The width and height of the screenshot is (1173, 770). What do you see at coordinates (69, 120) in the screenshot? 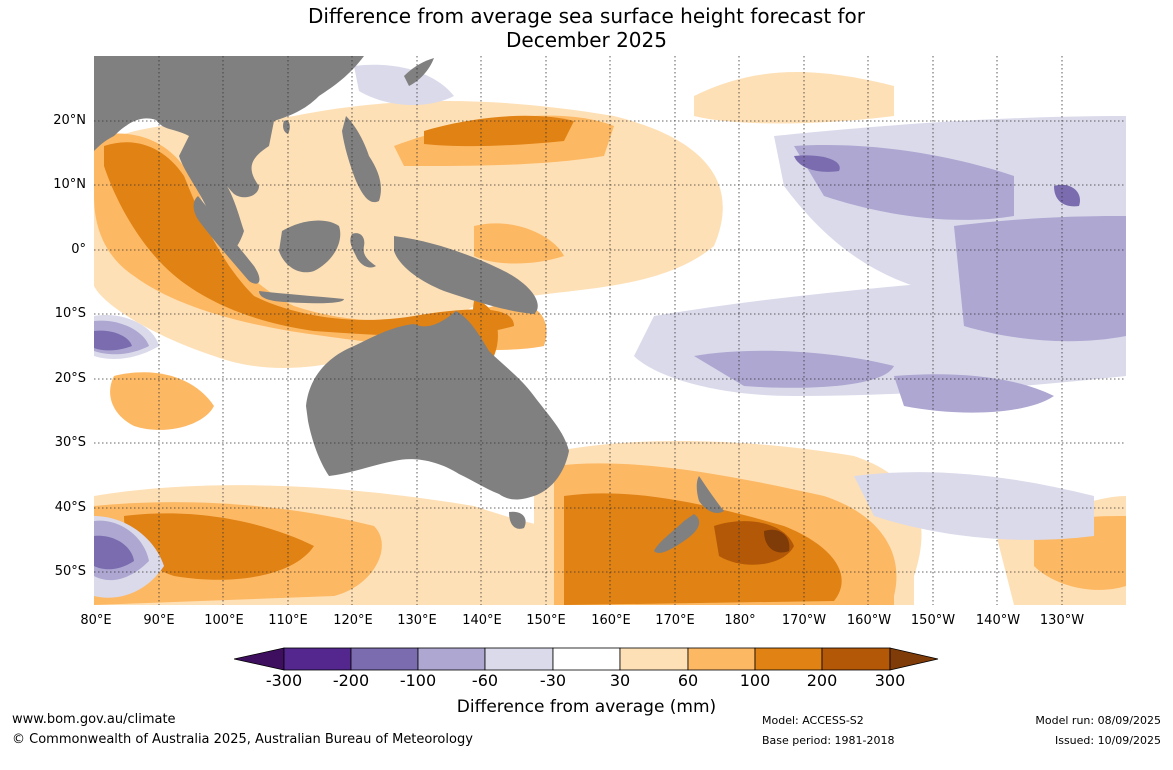
I see `lat-label-20n: 20°N` at bounding box center [69, 120].